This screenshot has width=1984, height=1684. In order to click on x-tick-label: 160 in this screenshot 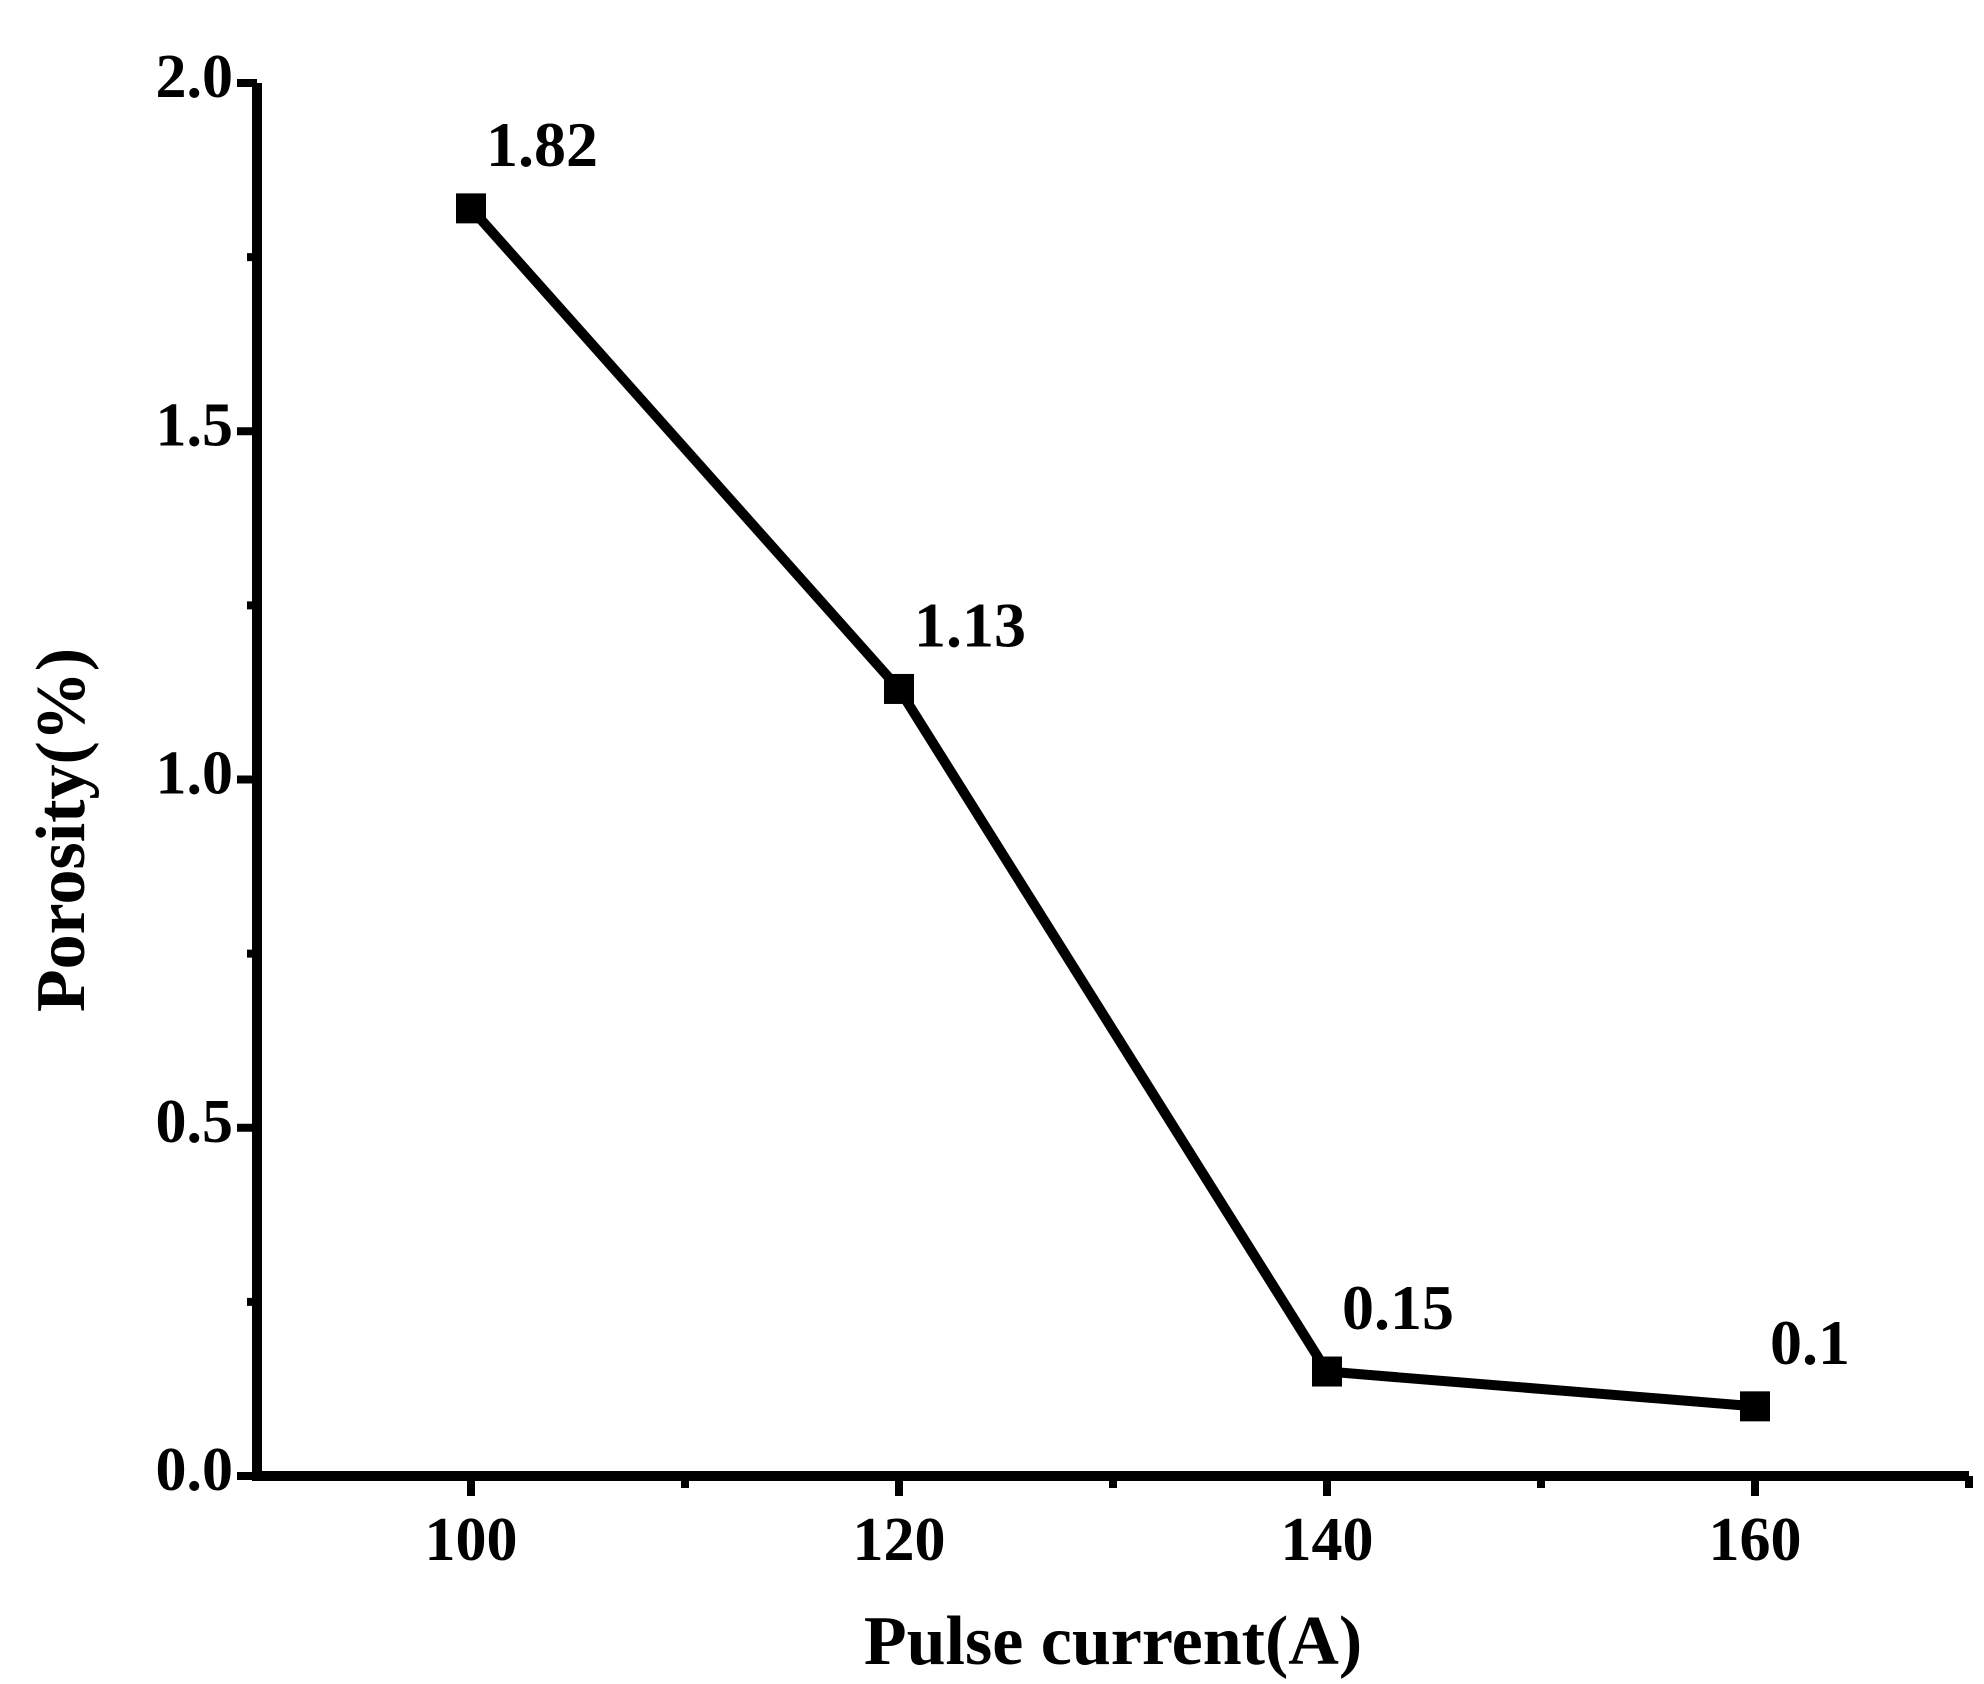, I will do `click(1755, 1540)`.